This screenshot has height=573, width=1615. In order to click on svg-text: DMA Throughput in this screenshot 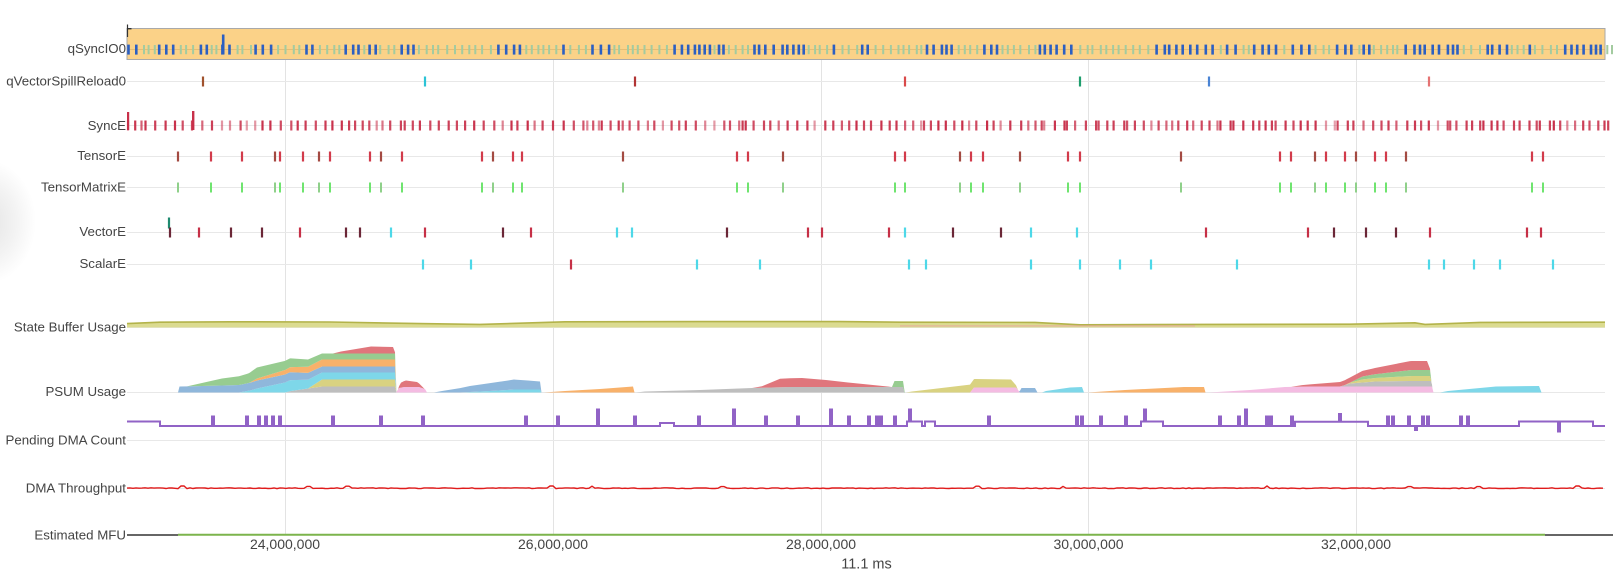, I will do `click(76, 488)`.